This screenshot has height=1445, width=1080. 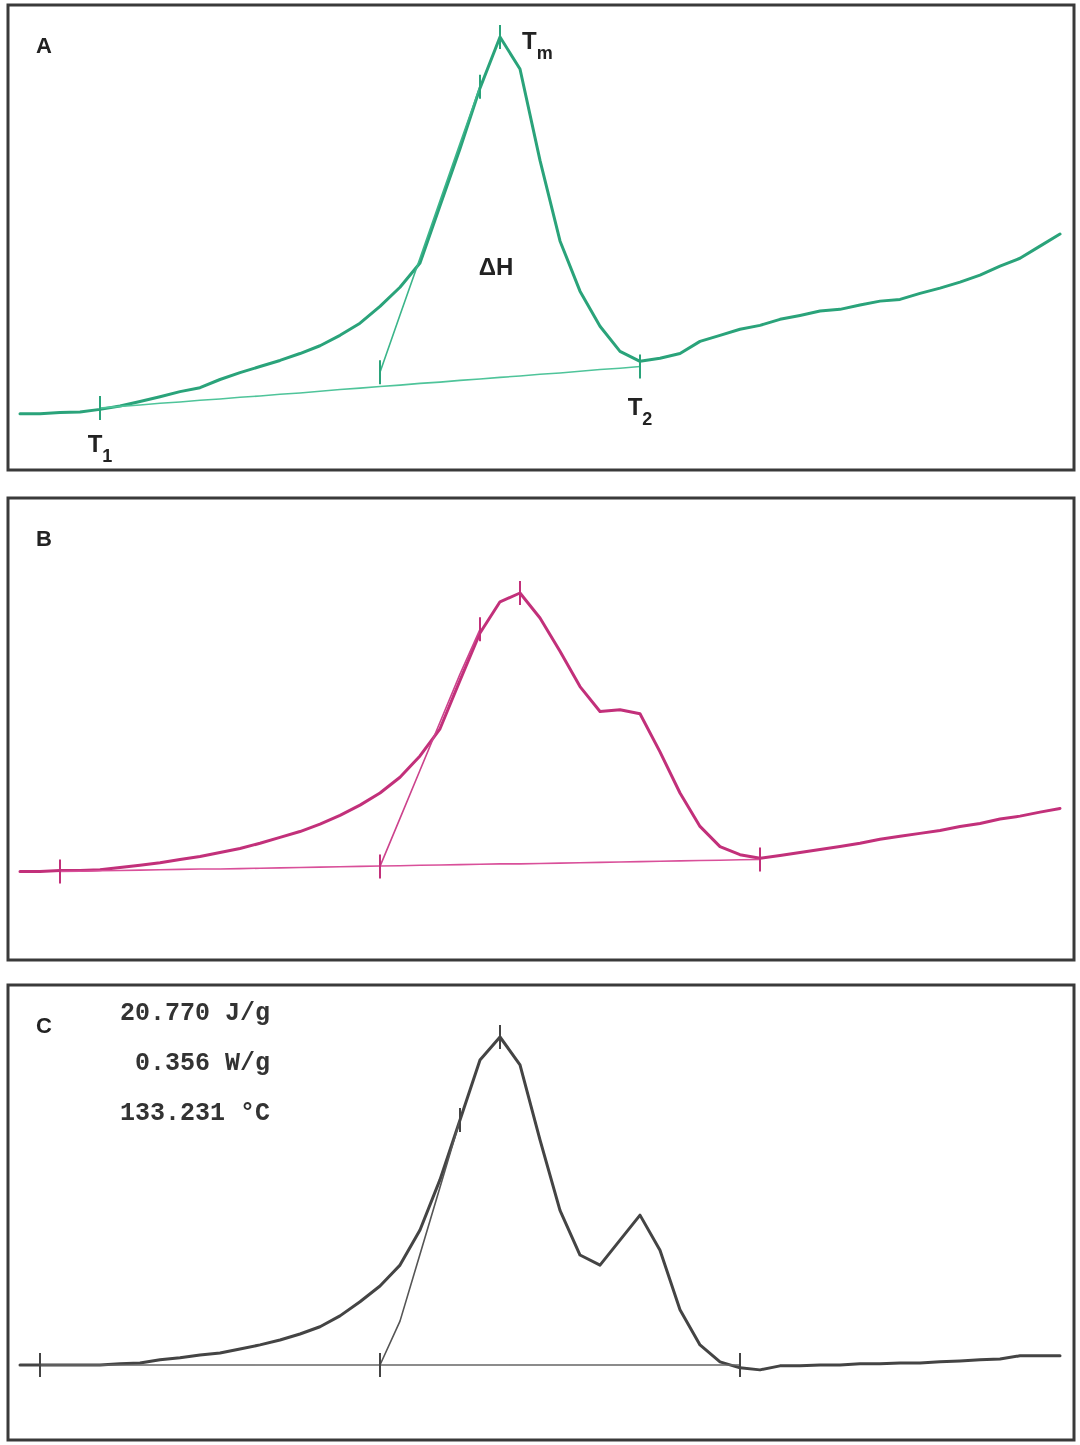 What do you see at coordinates (202, 1063) in the screenshot?
I see `annotation: 0.356 W/g` at bounding box center [202, 1063].